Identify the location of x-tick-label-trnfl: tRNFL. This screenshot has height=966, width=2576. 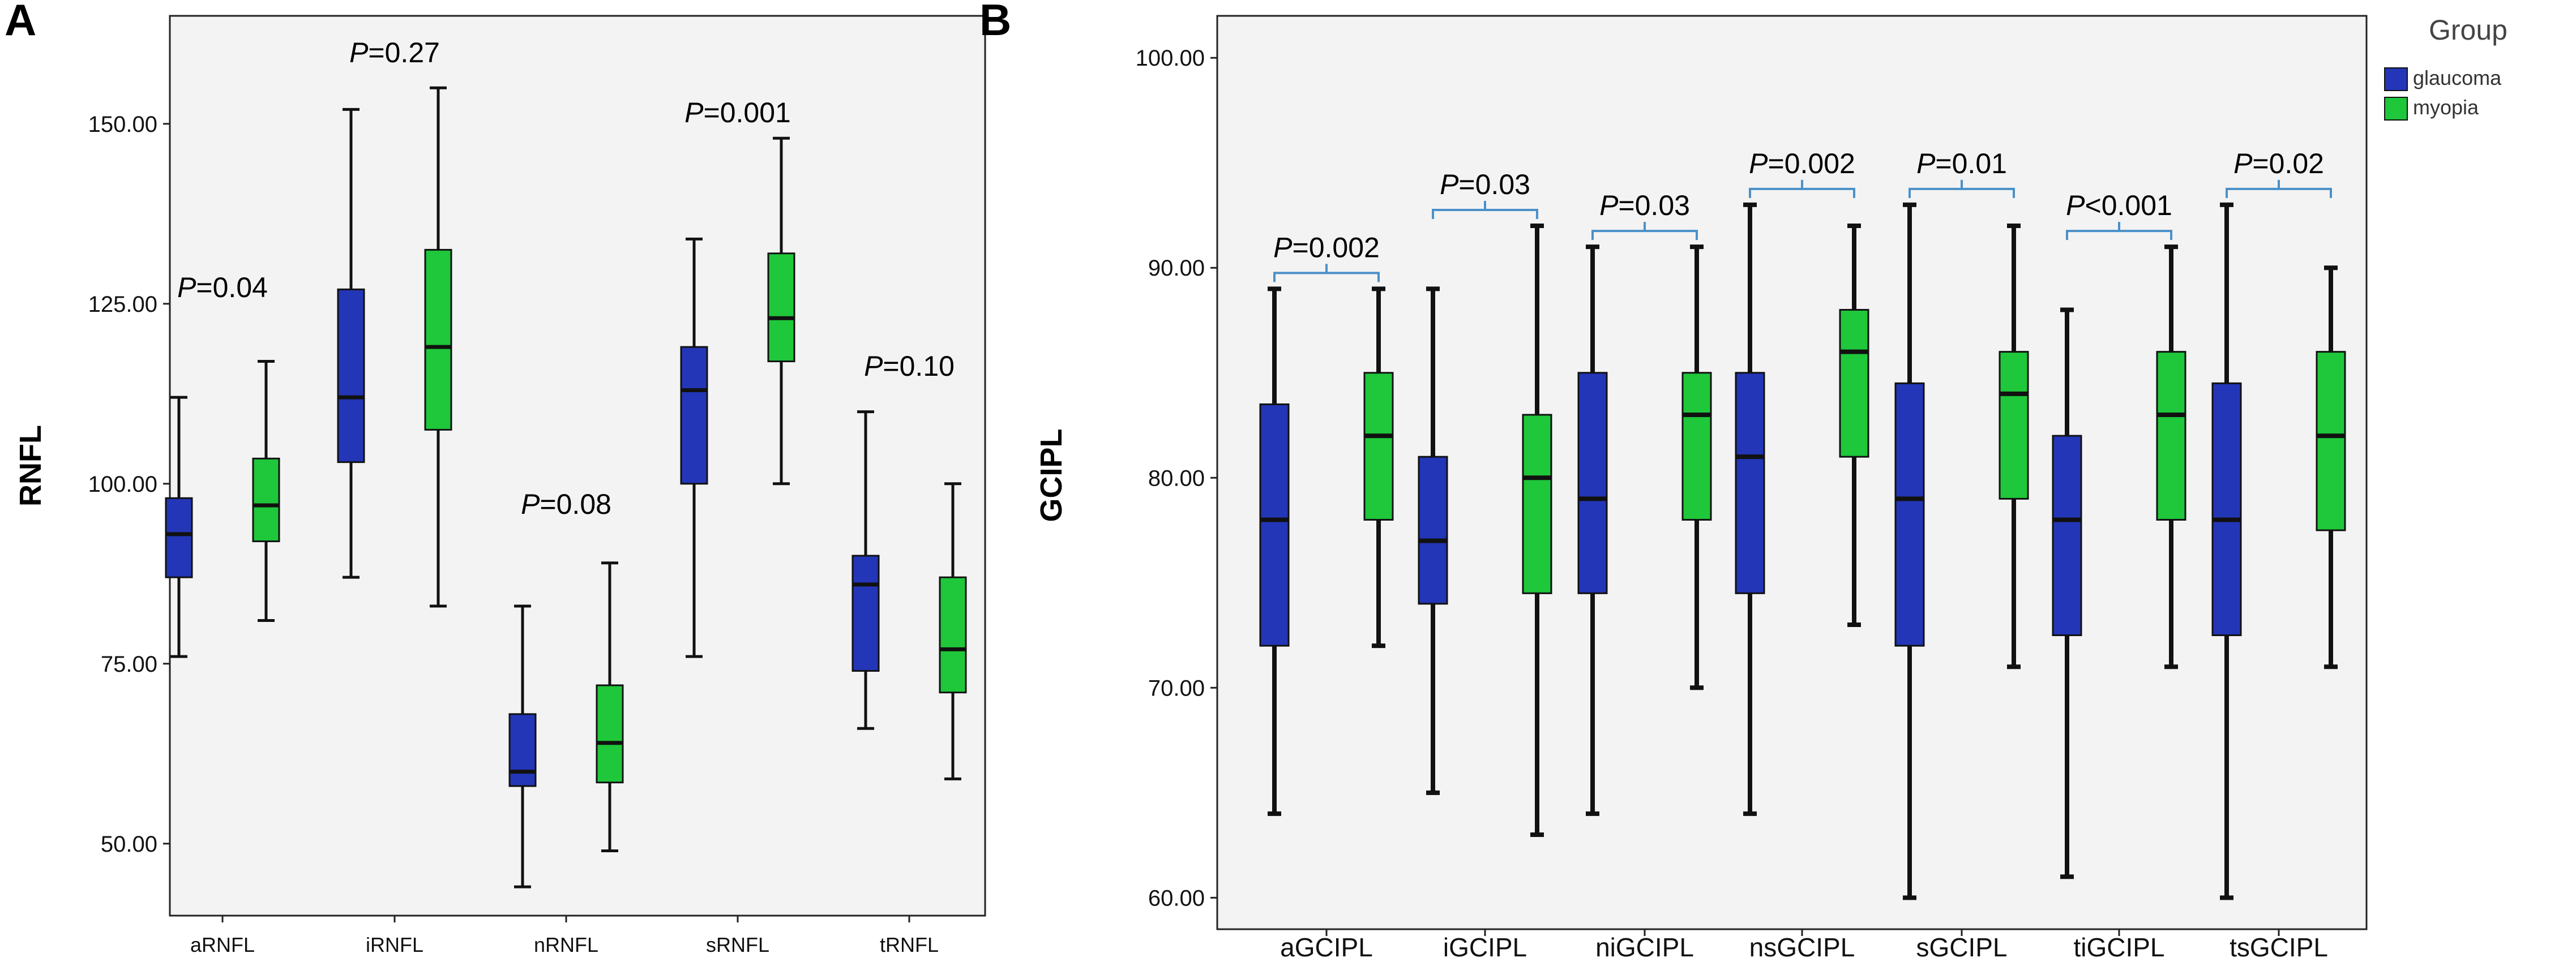
(909, 944).